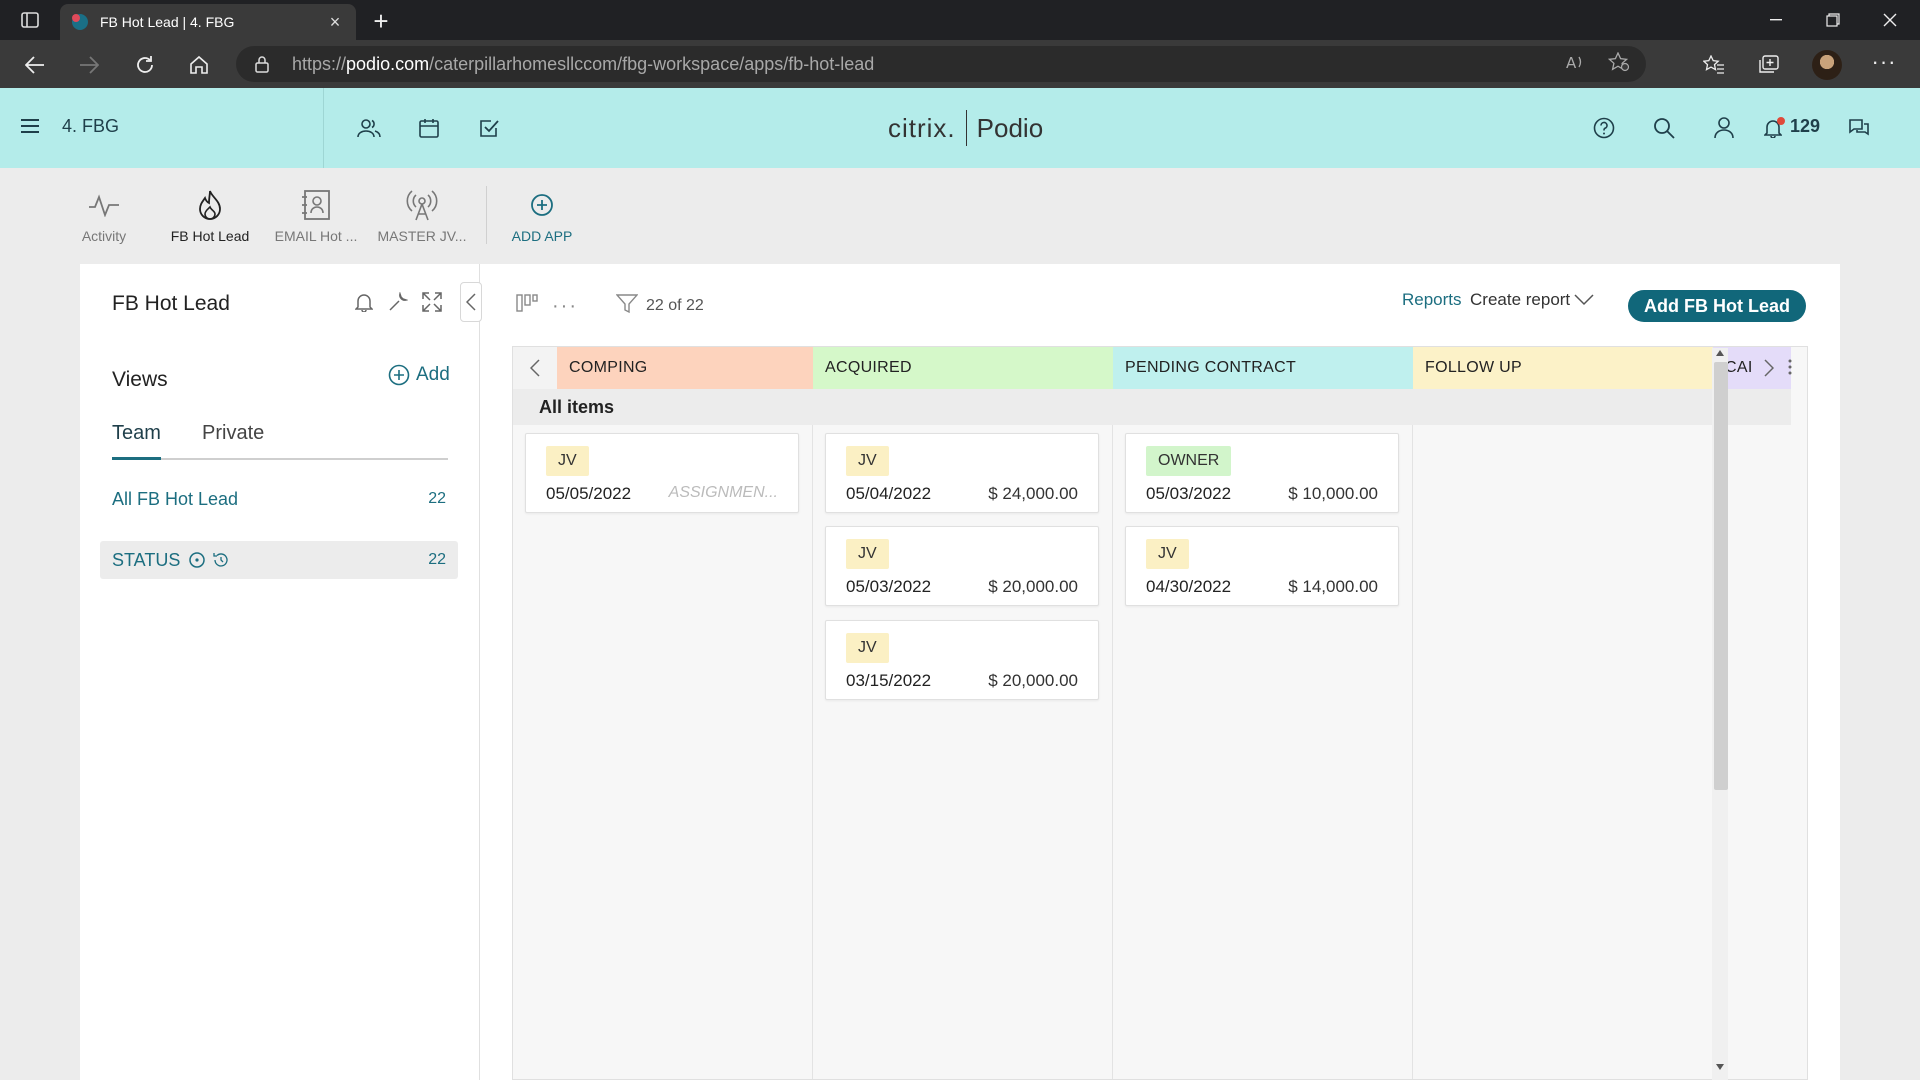 The image size is (1920, 1080). I want to click on column-body-follow-up, so click(1563, 752).